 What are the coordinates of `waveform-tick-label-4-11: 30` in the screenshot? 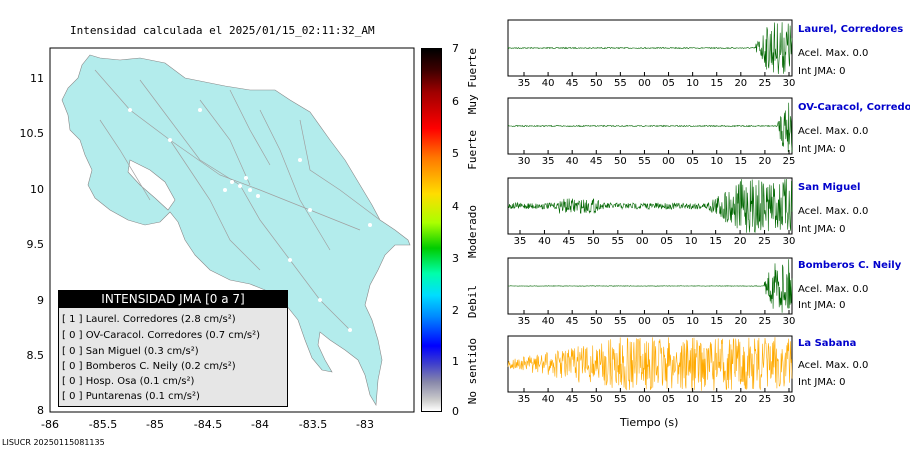 It's located at (789, 399).